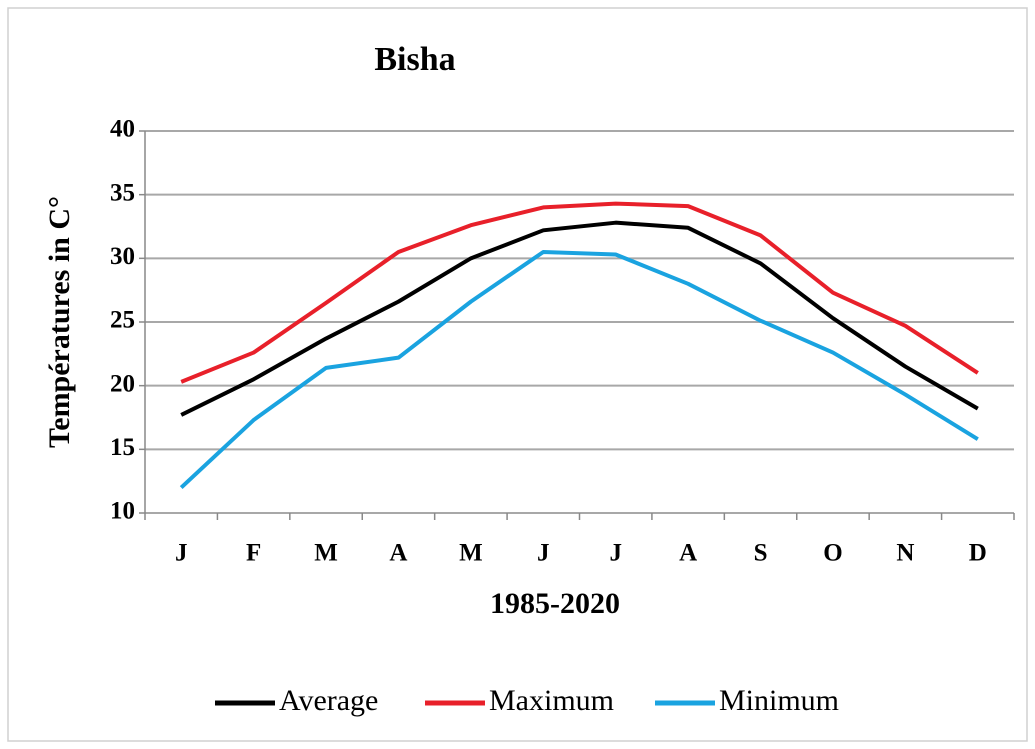 The width and height of the screenshot is (1035, 749). Describe the element at coordinates (551, 700) in the screenshot. I see `legend-label: Maximum` at that location.